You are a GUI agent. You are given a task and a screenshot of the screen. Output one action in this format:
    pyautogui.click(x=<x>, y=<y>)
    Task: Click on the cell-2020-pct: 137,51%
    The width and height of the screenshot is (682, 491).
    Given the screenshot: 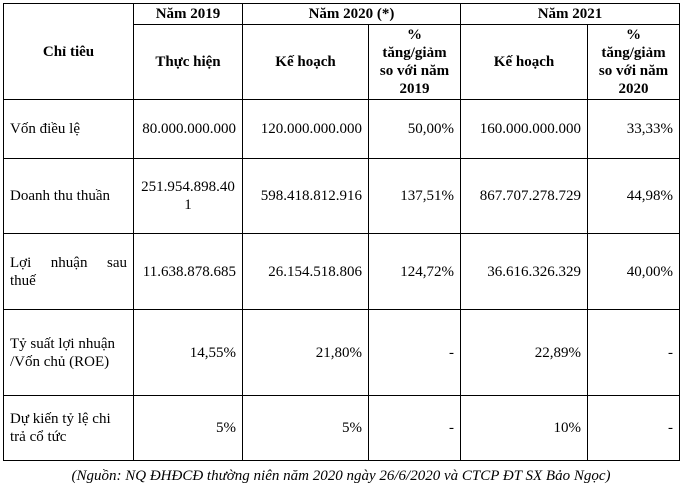 What is the action you would take?
    pyautogui.click(x=414, y=196)
    